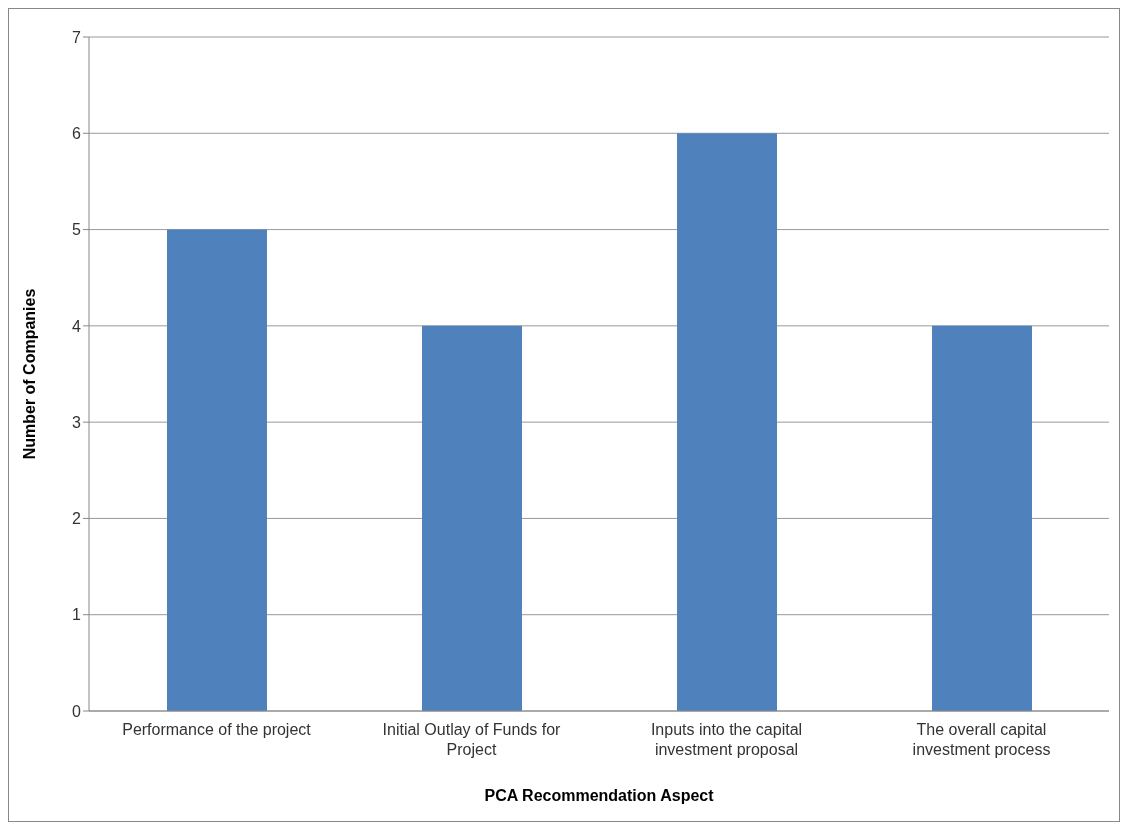 This screenshot has height=830, width=1129. I want to click on y-tick-label: 0, so click(77, 711).